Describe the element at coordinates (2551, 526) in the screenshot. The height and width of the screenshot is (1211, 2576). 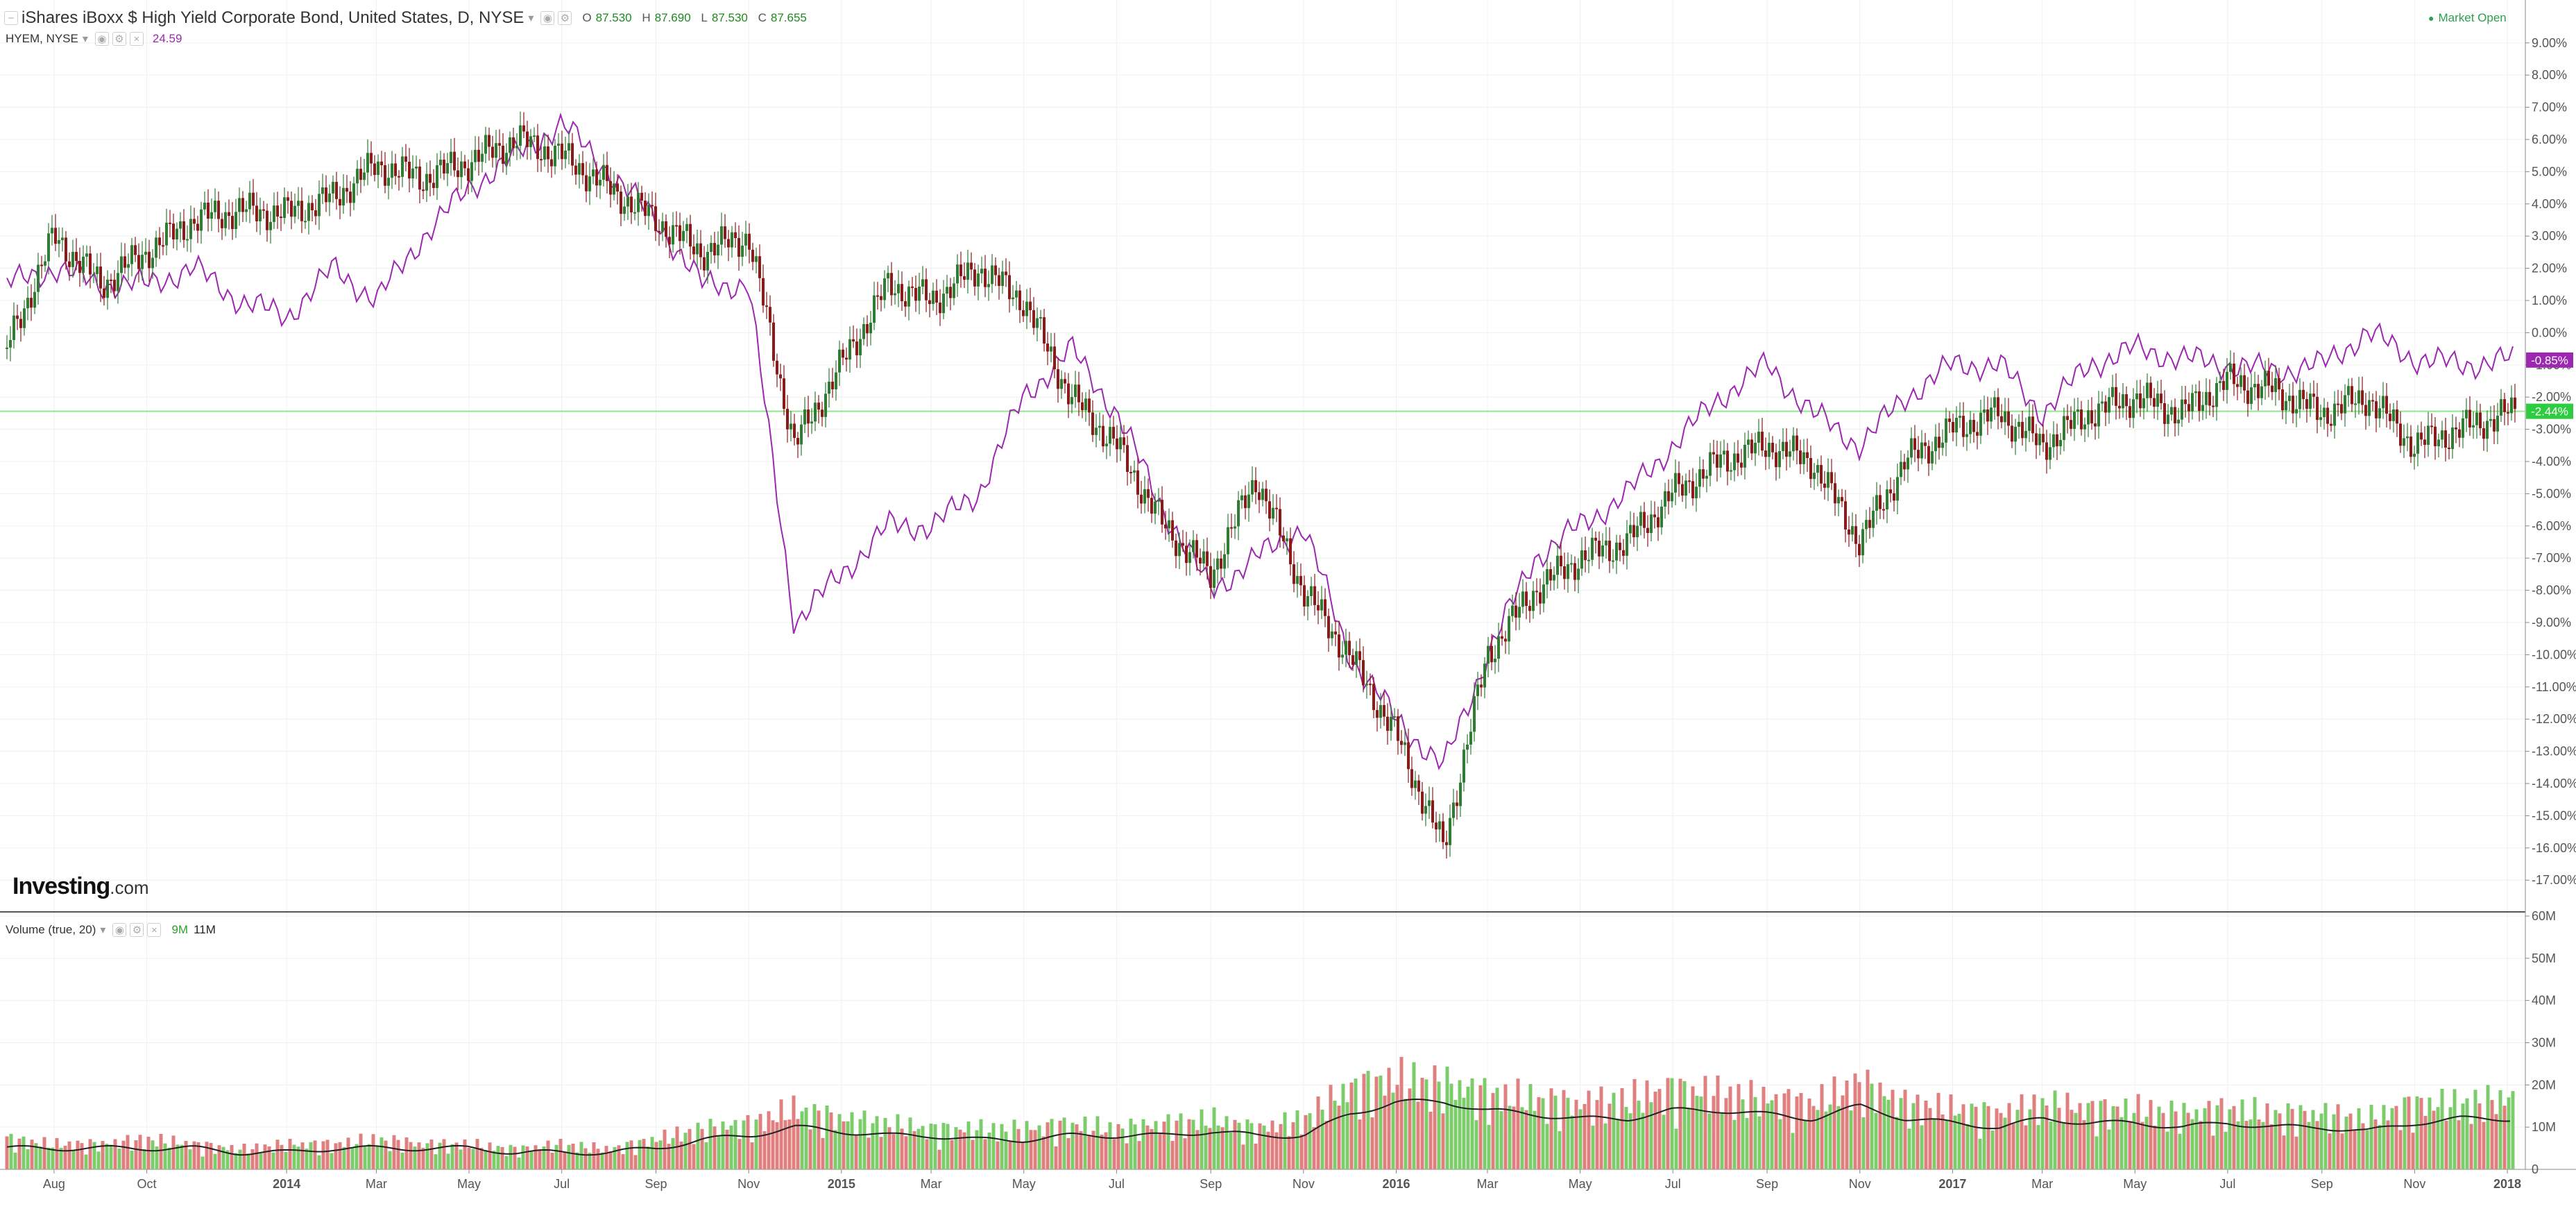
I see `price-tick-label: -6.00%` at that location.